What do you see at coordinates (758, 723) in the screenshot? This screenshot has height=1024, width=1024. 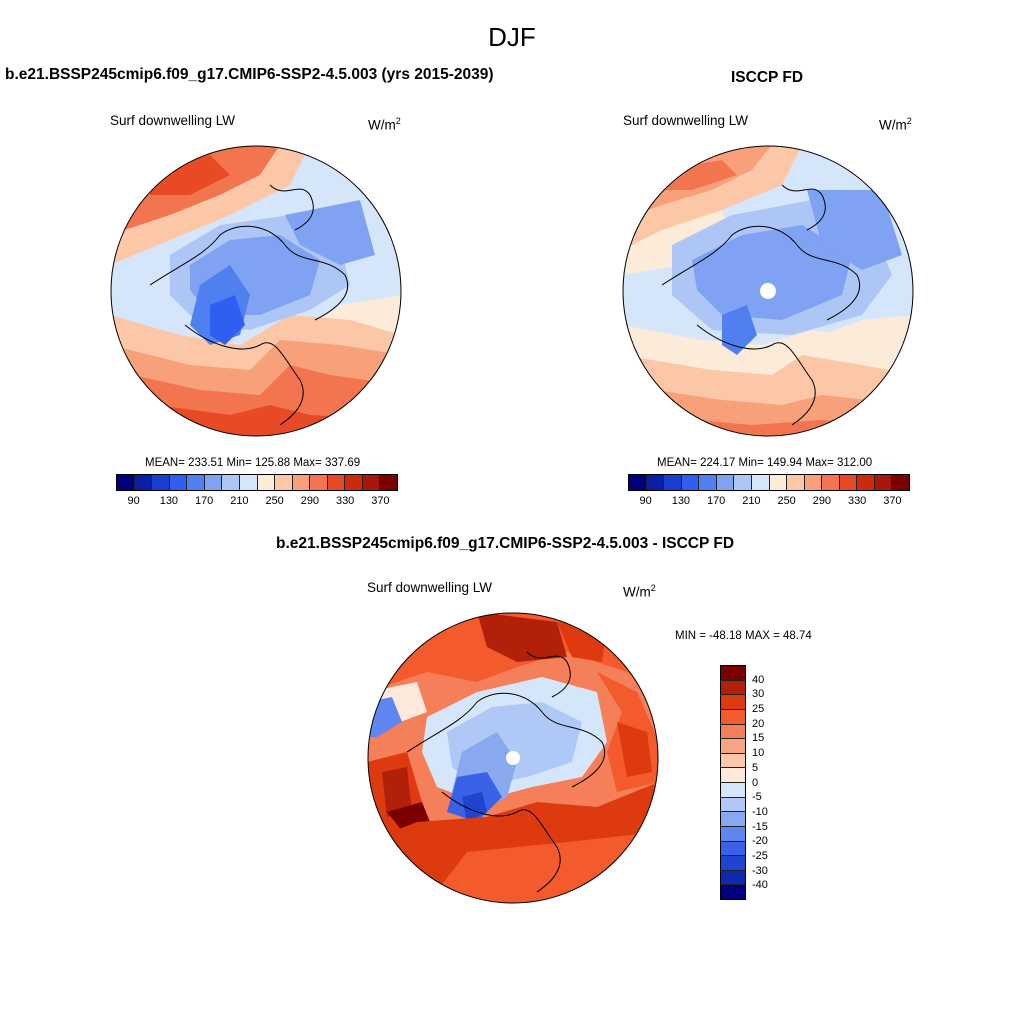 I see `colorbar-tick-label: 20` at bounding box center [758, 723].